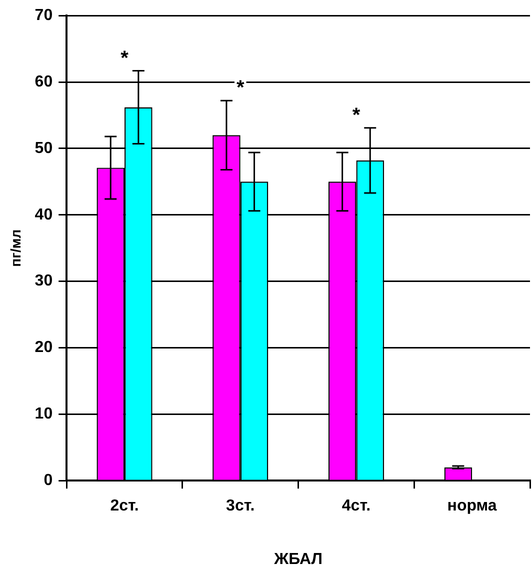 The image size is (532, 581). Describe the element at coordinates (43, 281) in the screenshot. I see `y-tick-label: 30` at that location.